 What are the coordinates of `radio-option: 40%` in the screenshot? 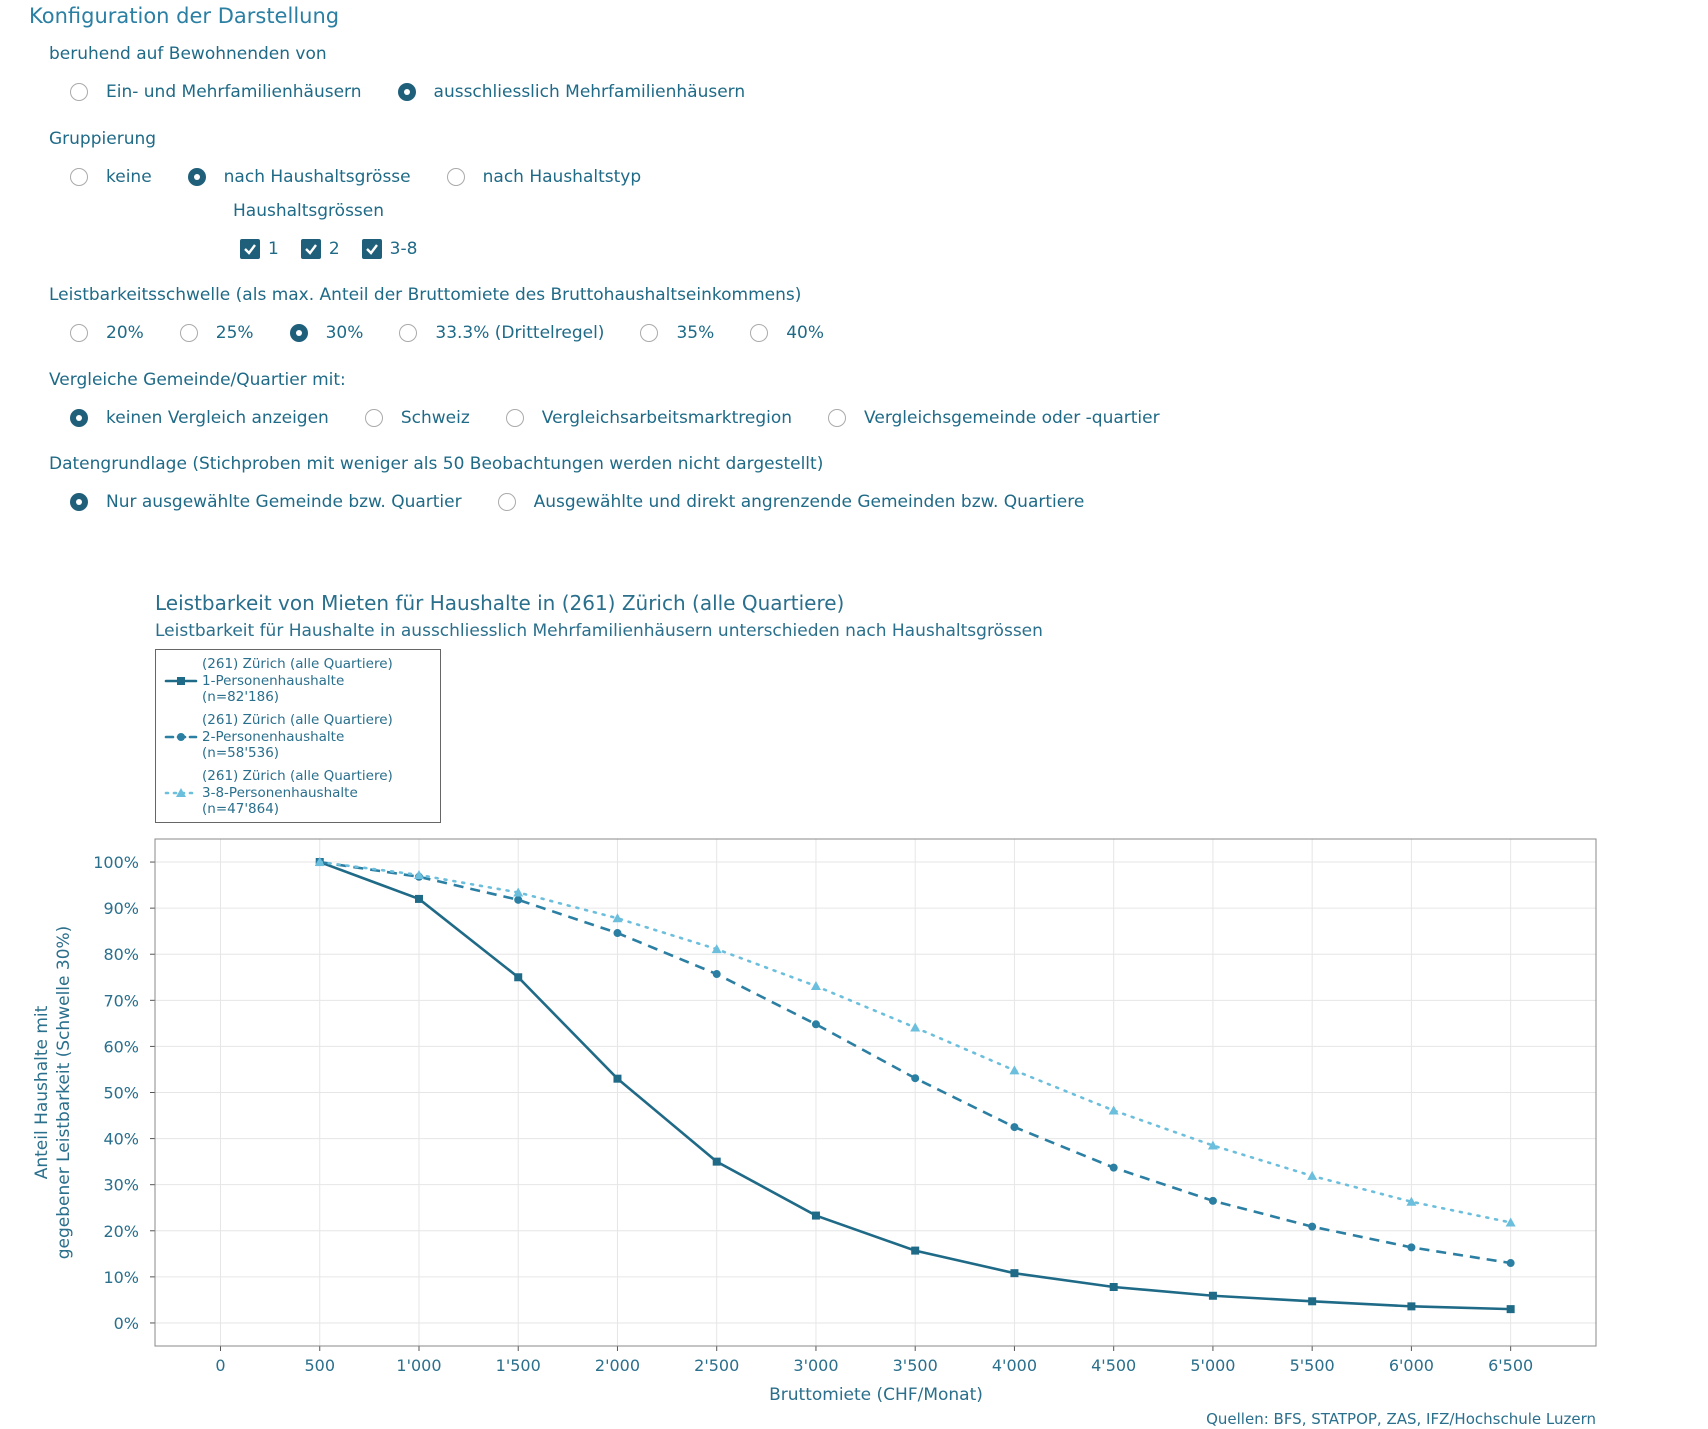 It's located at (787, 333).